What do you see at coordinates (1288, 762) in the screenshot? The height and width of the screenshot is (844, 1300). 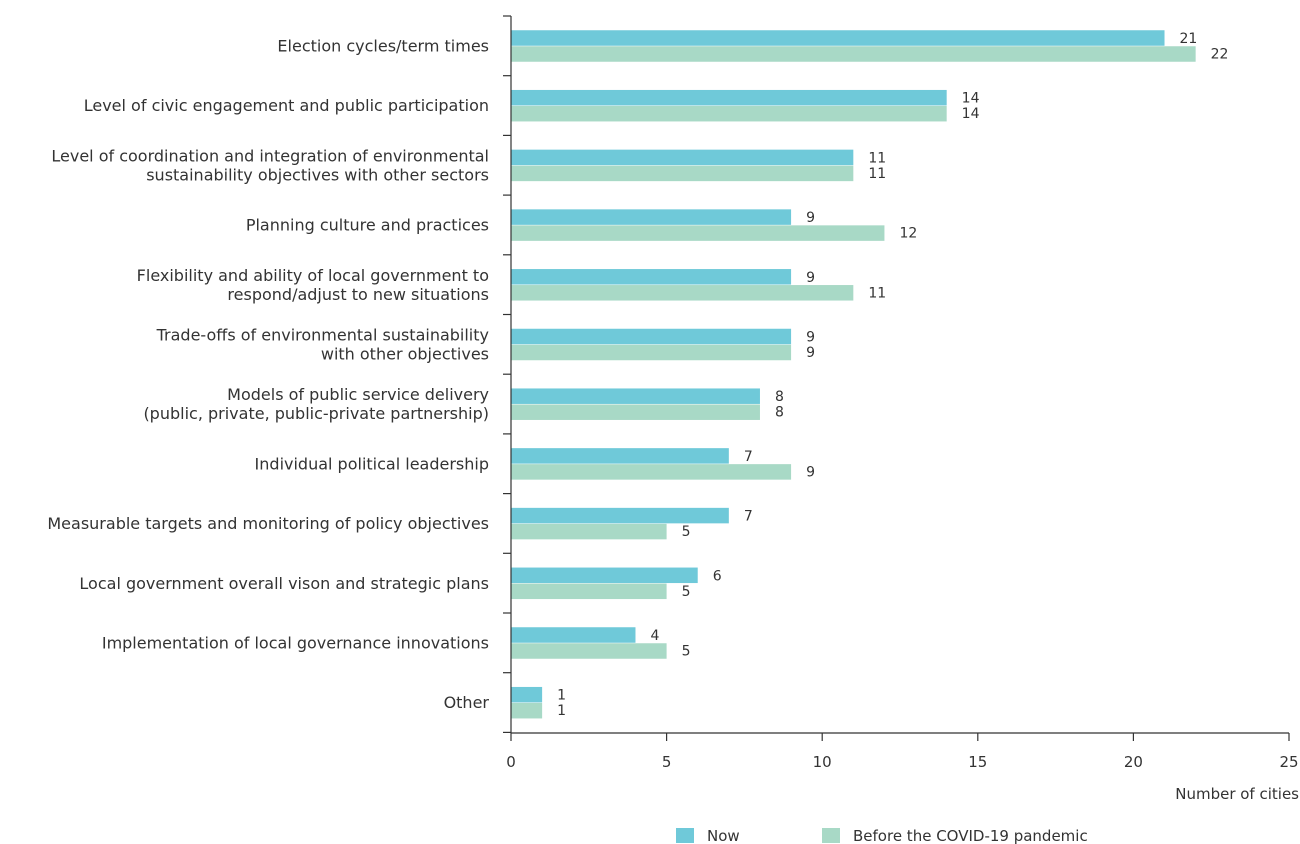 I see `x-tick-label: 25` at bounding box center [1288, 762].